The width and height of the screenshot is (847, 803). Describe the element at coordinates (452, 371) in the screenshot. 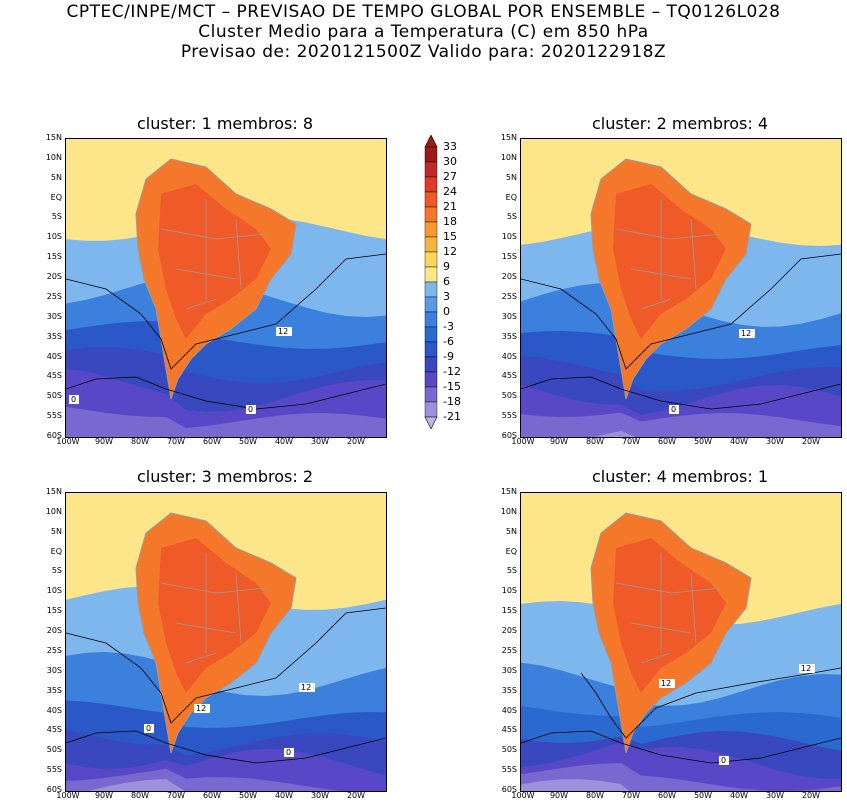

I see `colorbar-tick-label: -12` at that location.